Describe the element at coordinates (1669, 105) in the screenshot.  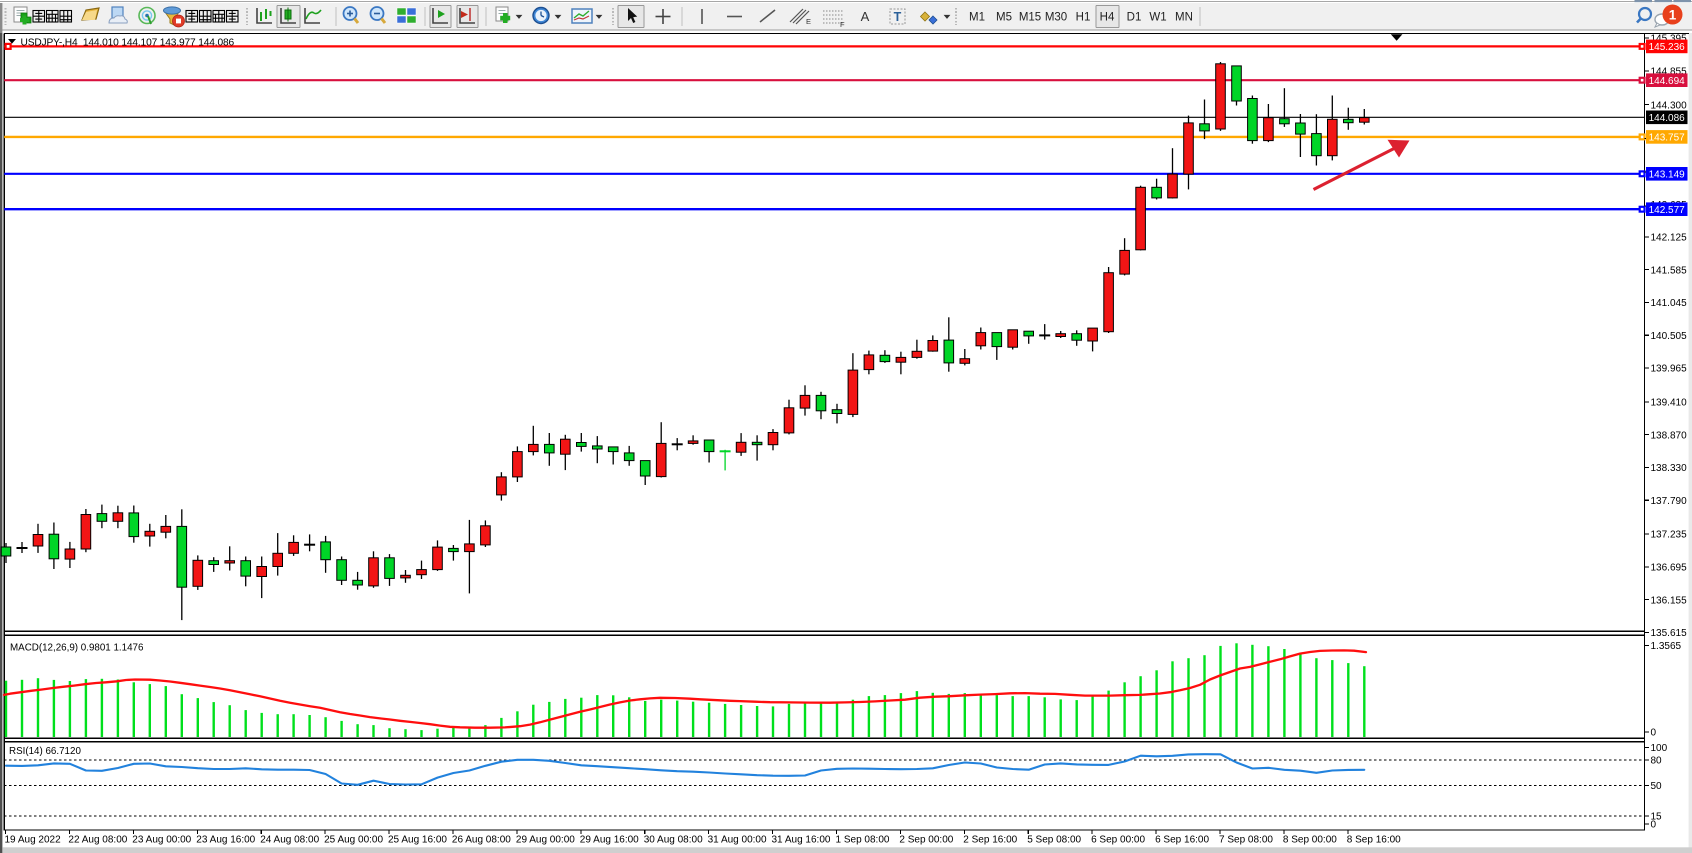
I see `svg-text: 144.300` at that location.